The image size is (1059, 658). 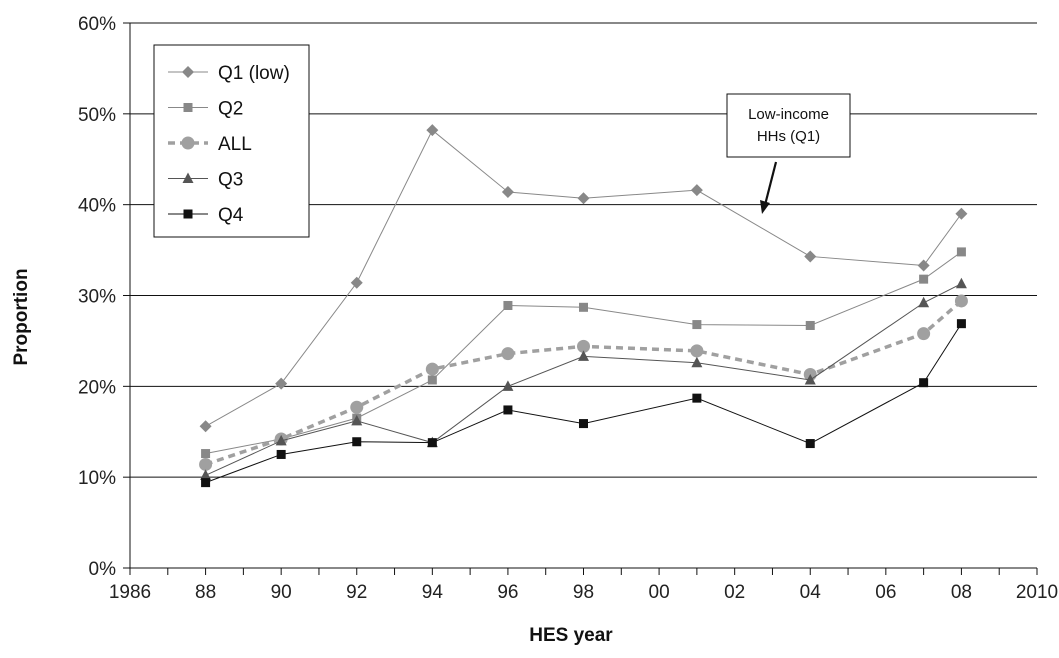 What do you see at coordinates (97, 297) in the screenshot?
I see `y-tick-label: 30%` at bounding box center [97, 297].